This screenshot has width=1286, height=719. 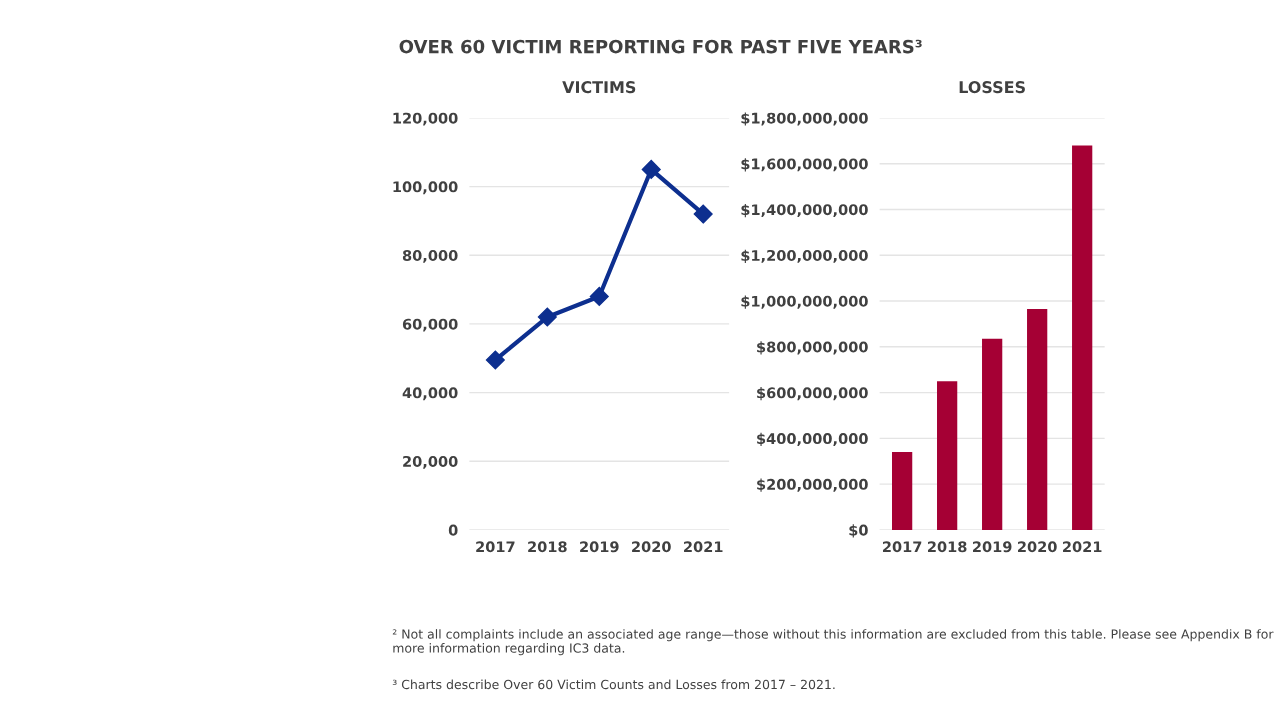 I want to click on y-tick-label: 0, so click(x=453, y=530).